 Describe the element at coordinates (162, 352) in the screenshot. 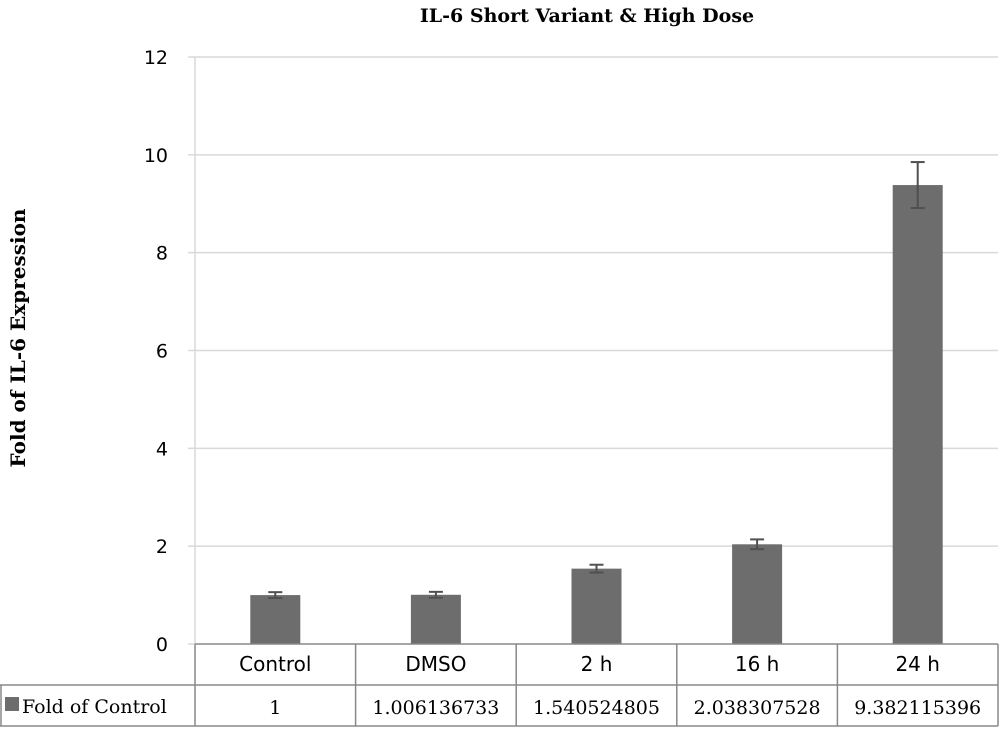

I see `y-tick-label: 6` at that location.